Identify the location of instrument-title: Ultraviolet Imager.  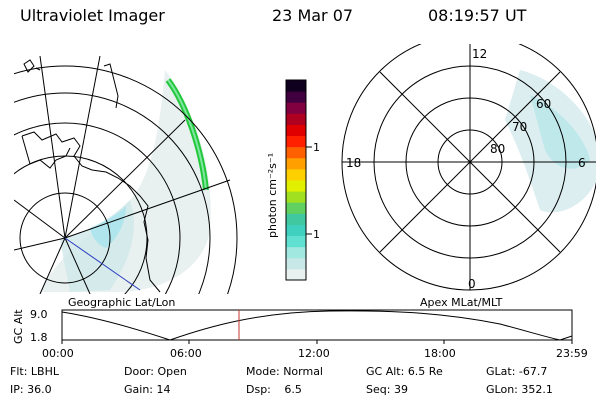
(92, 15).